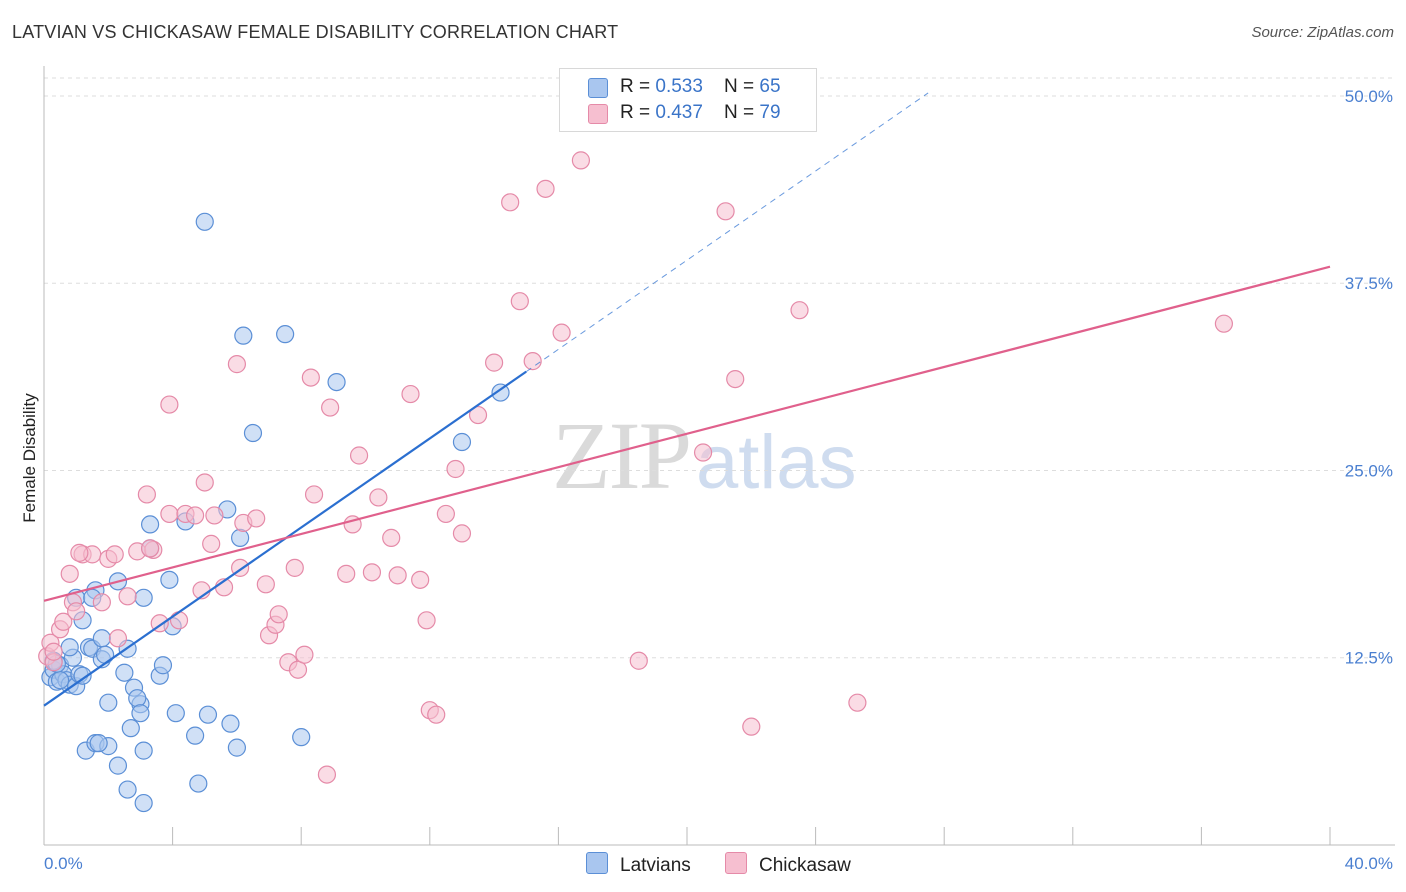 Image resolution: width=1406 pixels, height=892 pixels. What do you see at coordinates (1369, 658) in the screenshot?
I see `y-tick-label: 12.5%` at bounding box center [1369, 658].